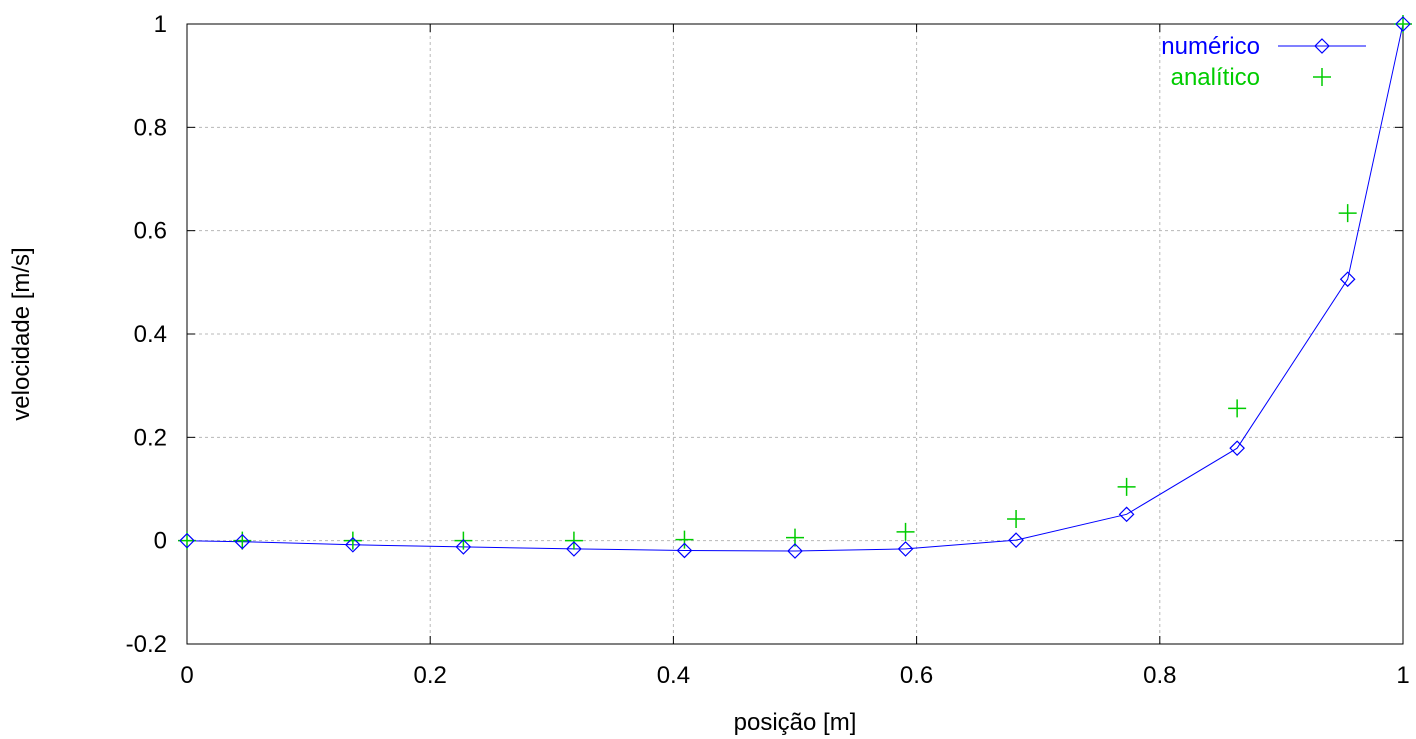 This screenshot has height=739, width=1416. I want to click on x-tick-label: 0.4, so click(673, 675).